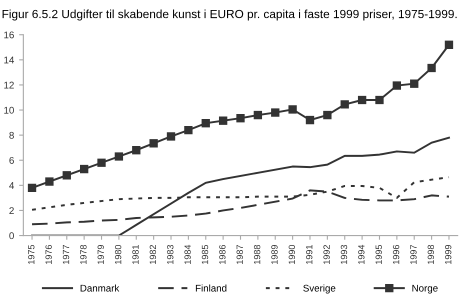 The height and width of the screenshot is (302, 467). What do you see at coordinates (239, 254) in the screenshot?
I see `x-tick-label: 1987` at bounding box center [239, 254].